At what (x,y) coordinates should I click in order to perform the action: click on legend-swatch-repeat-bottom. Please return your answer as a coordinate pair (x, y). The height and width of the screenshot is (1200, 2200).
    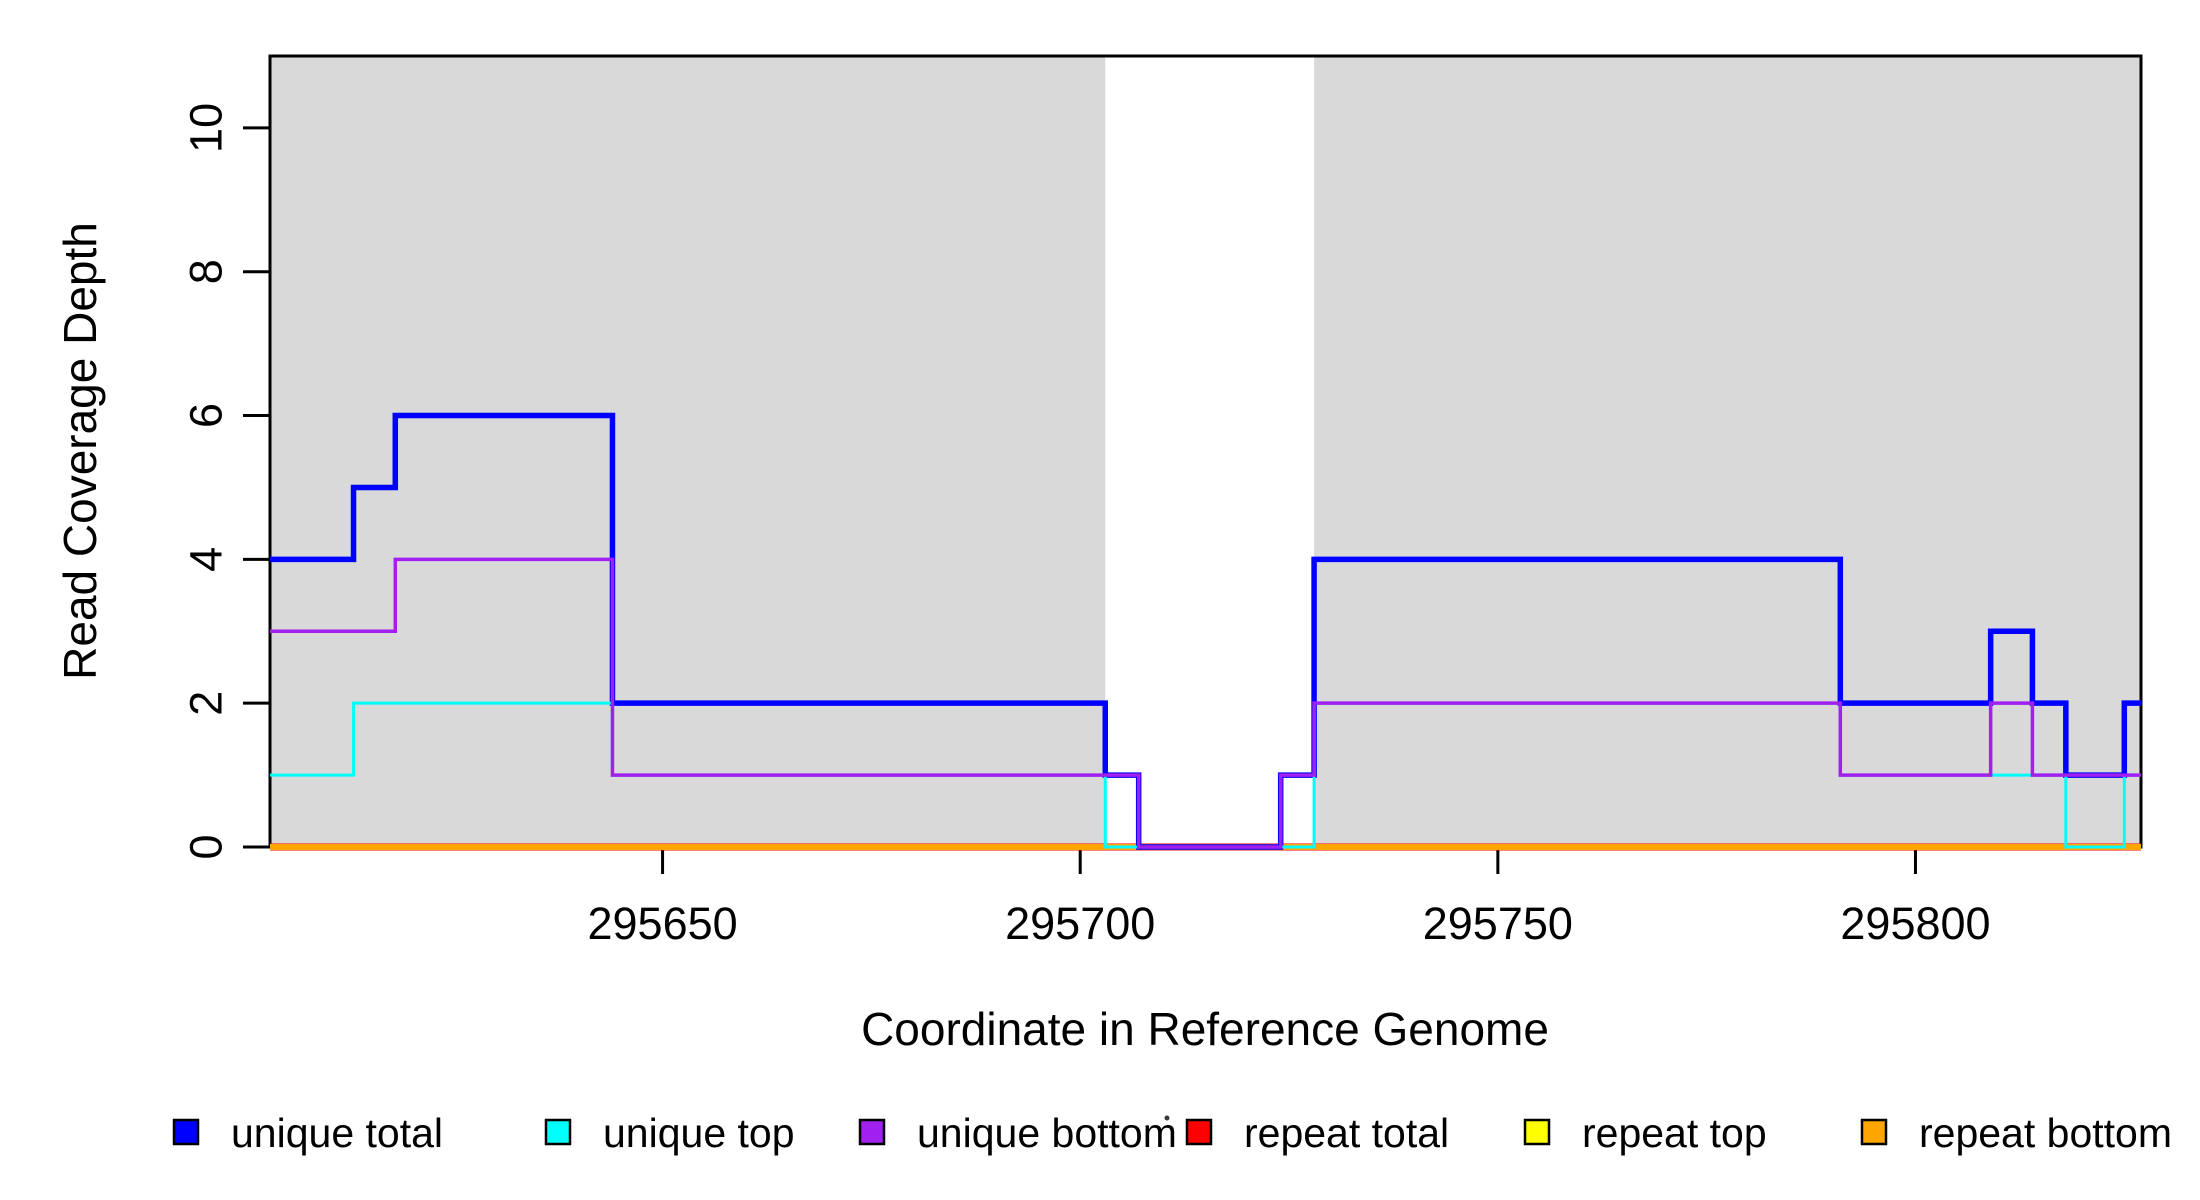
    Looking at the image, I should click on (1874, 1132).